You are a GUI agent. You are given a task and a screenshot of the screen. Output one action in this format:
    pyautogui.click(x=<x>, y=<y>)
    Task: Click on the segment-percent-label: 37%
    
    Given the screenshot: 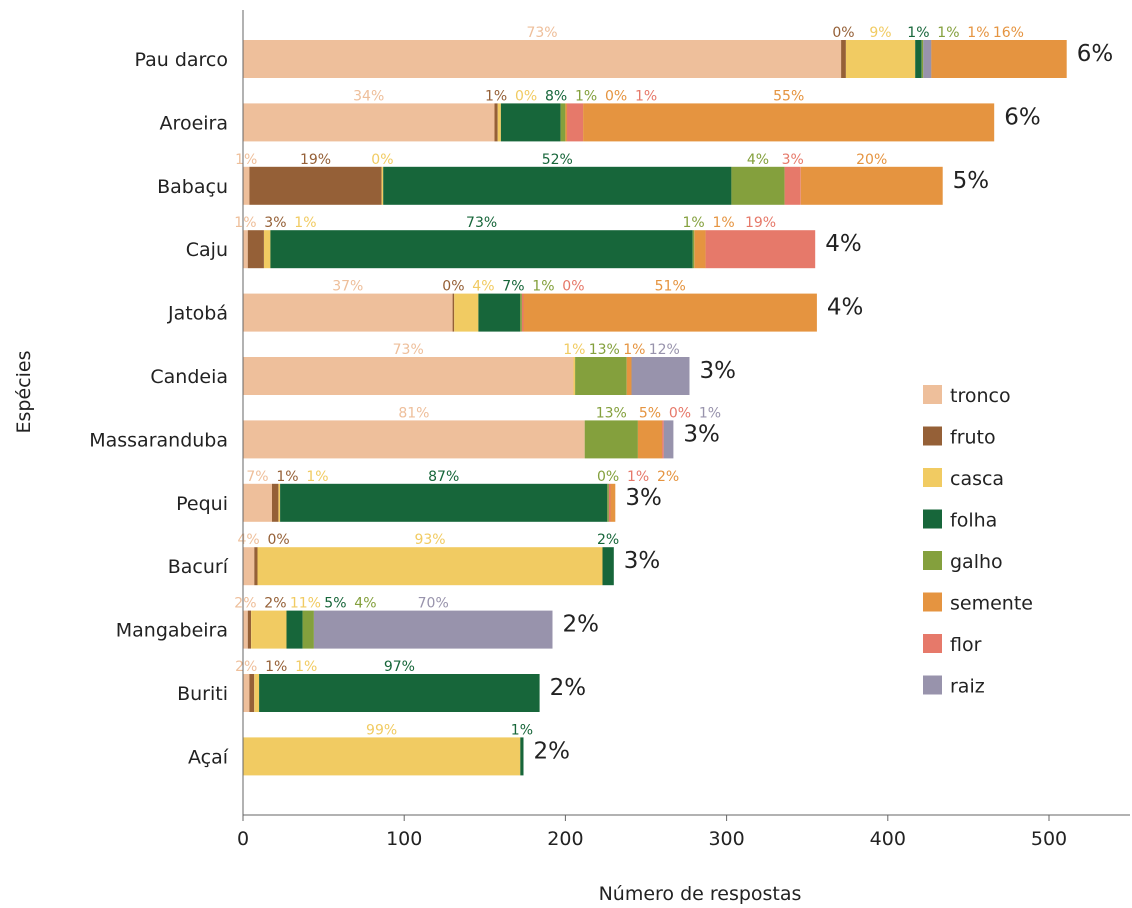 What is the action you would take?
    pyautogui.click(x=347, y=287)
    